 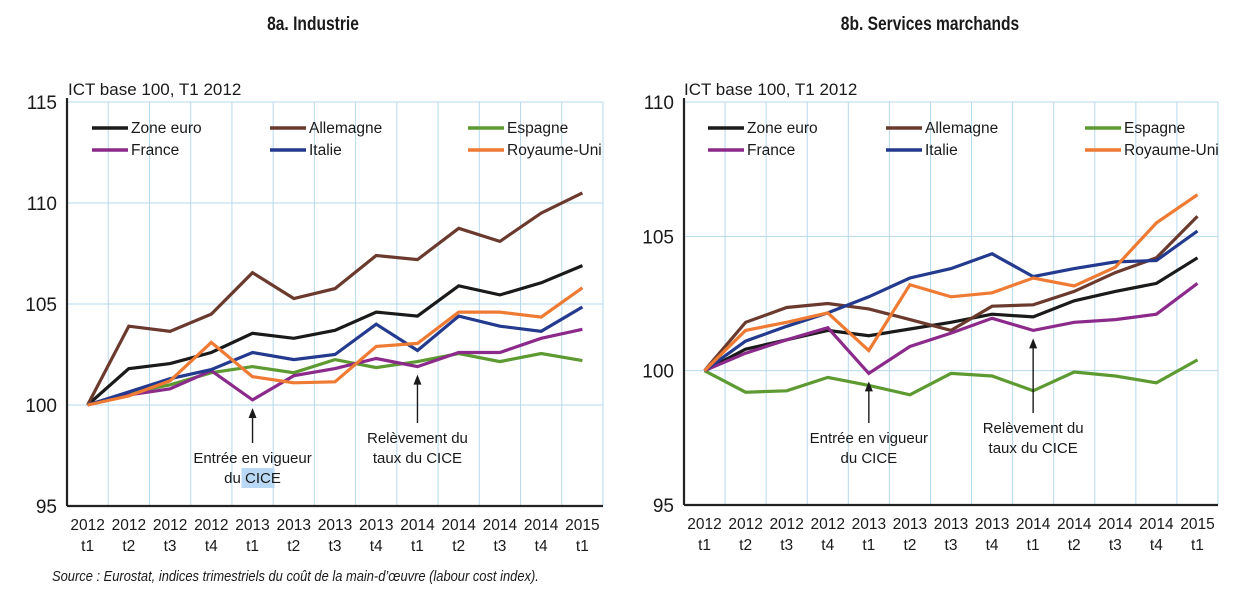 I want to click on chart-a-title: 8a. Industrie, so click(x=313, y=24).